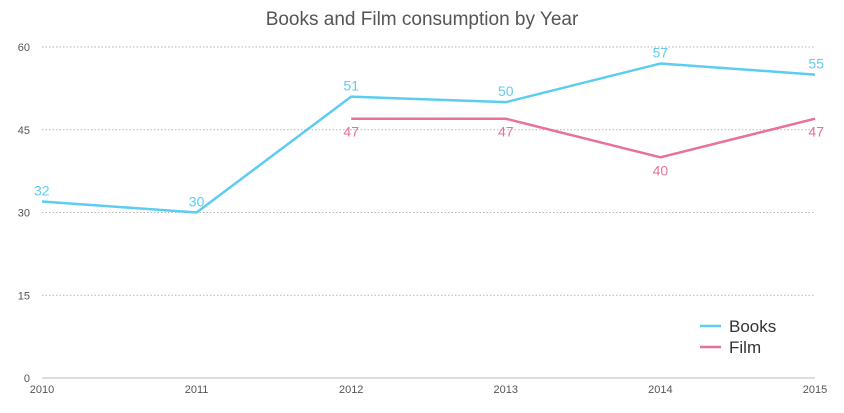 Image resolution: width=844 pixels, height=413 pixels. I want to click on series-line-film, so click(583, 138).